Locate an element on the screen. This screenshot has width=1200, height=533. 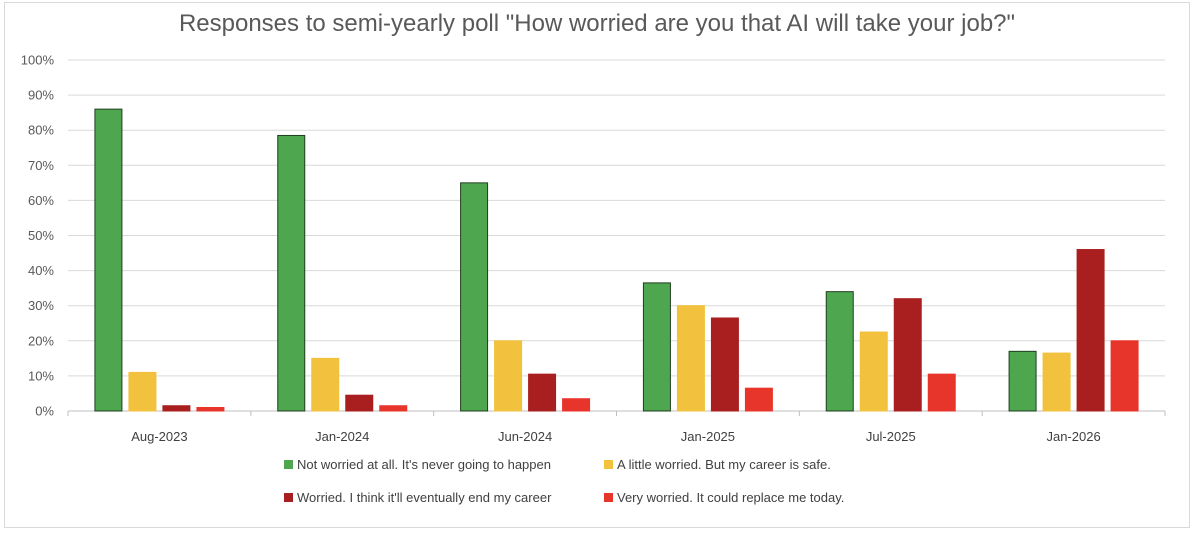
x-tick-label: Jan-2026 is located at coordinates (1073, 436).